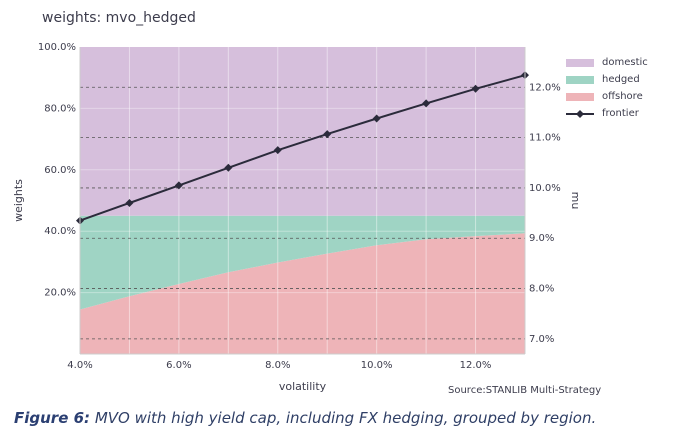  Describe the element at coordinates (60, 231) in the screenshot. I see `y-left-tick-label: 40.0%` at that location.